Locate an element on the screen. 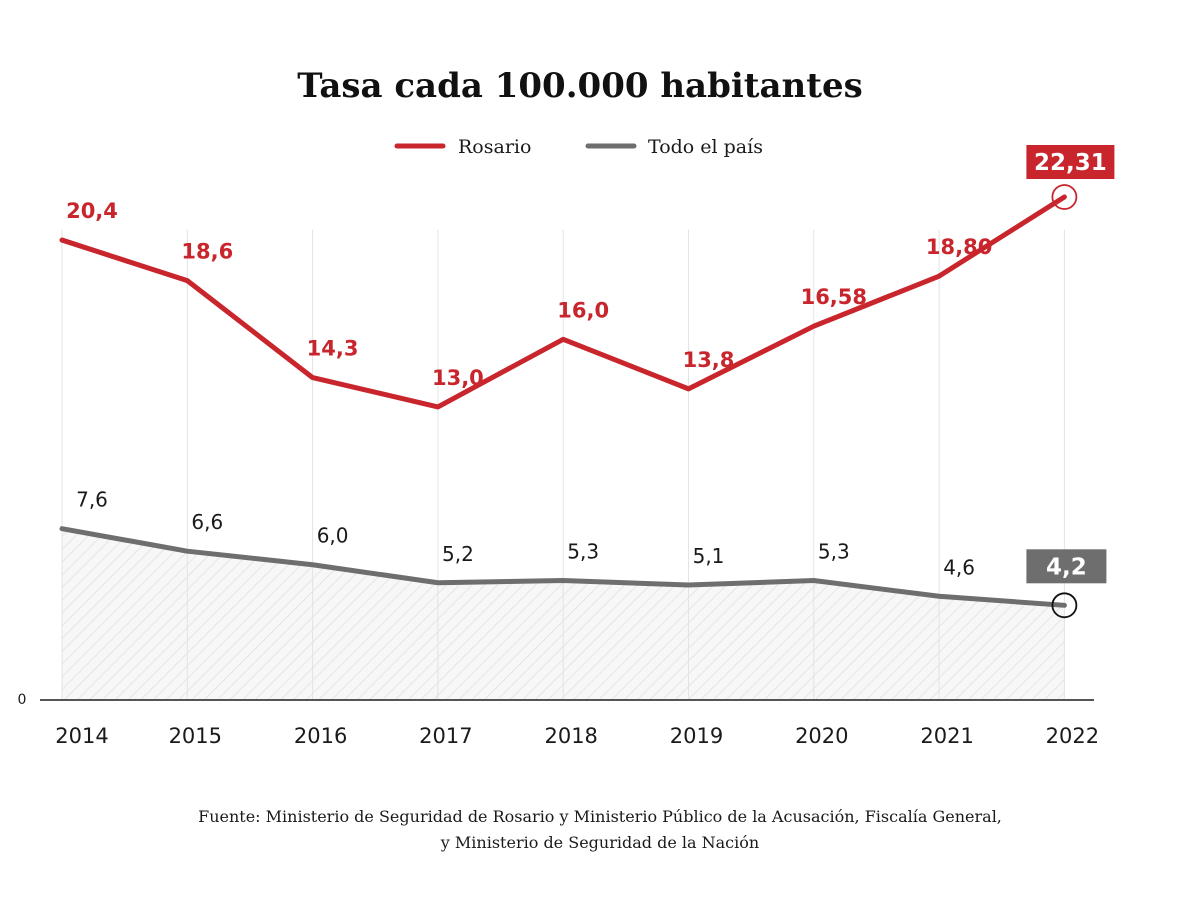 The image size is (1200, 900). data-label-rosario-2018: 16,0 is located at coordinates (583, 310).